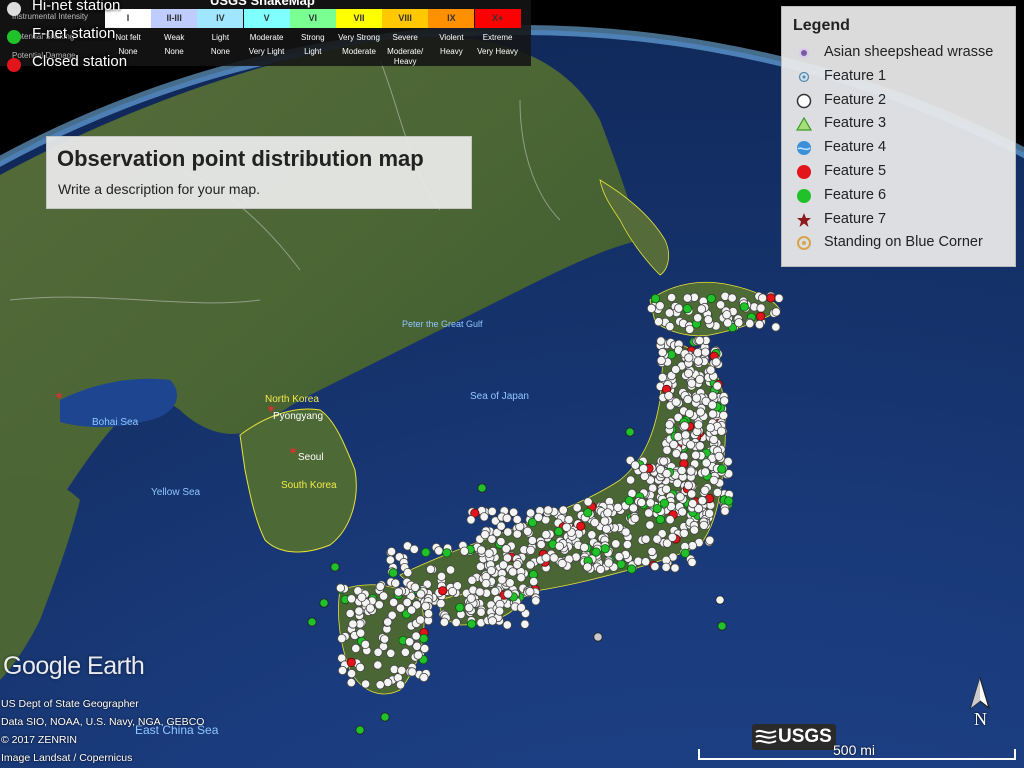  What do you see at coordinates (899, 101) in the screenshot?
I see `legend-item: Feature 2` at bounding box center [899, 101].